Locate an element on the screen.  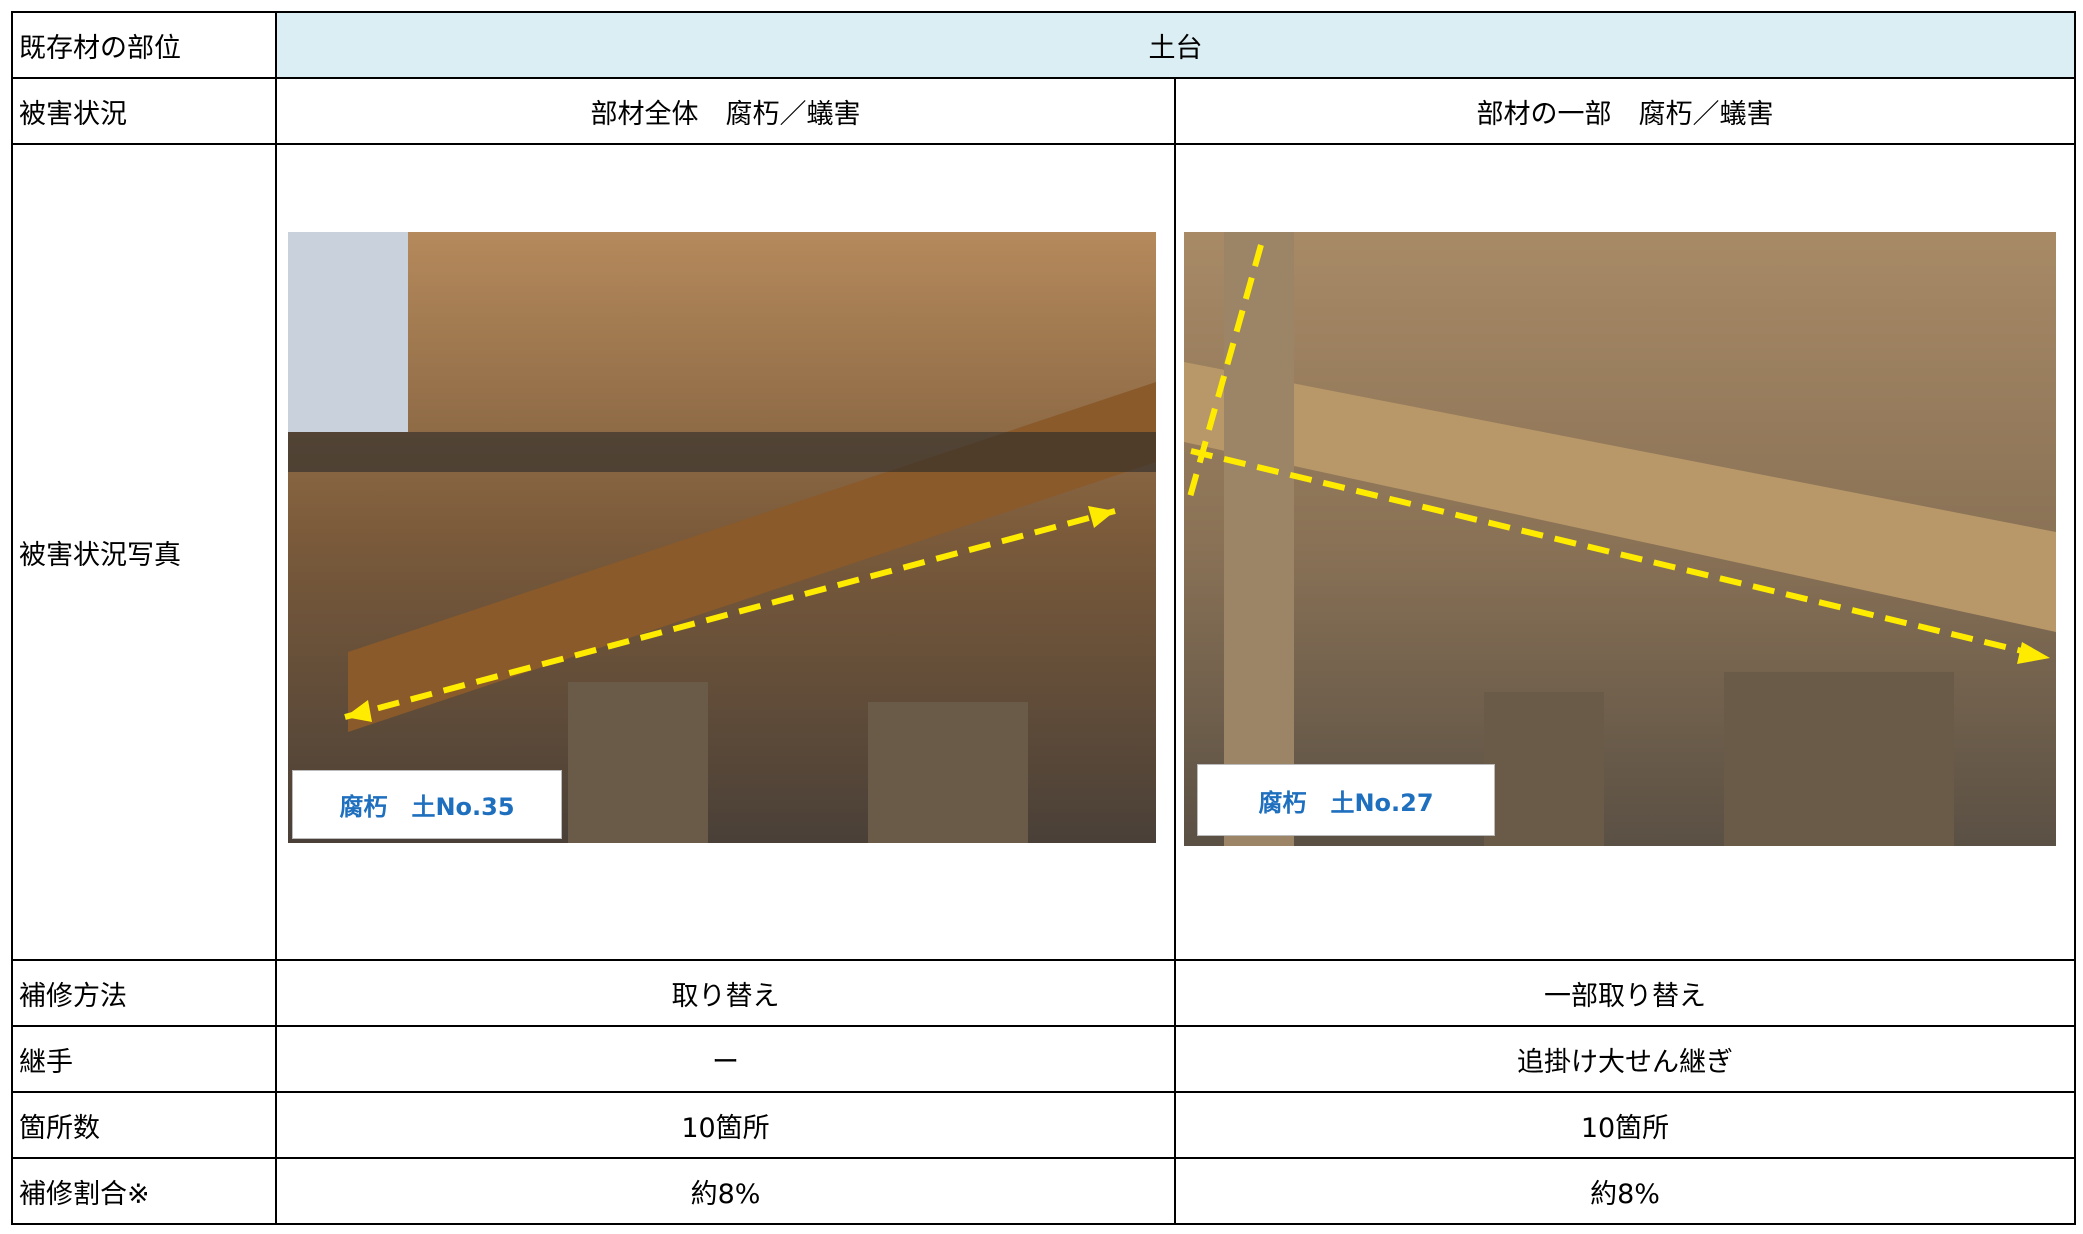
cell: 部材全体 腐朽／蟻害 is located at coordinates (725, 111).